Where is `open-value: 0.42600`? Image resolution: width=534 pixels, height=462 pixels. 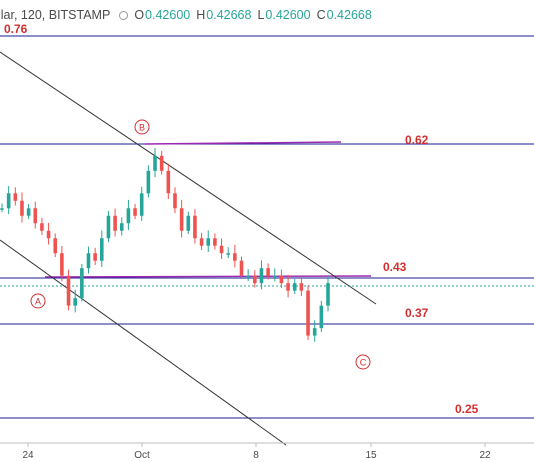
open-value: 0.42600 is located at coordinates (168, 15).